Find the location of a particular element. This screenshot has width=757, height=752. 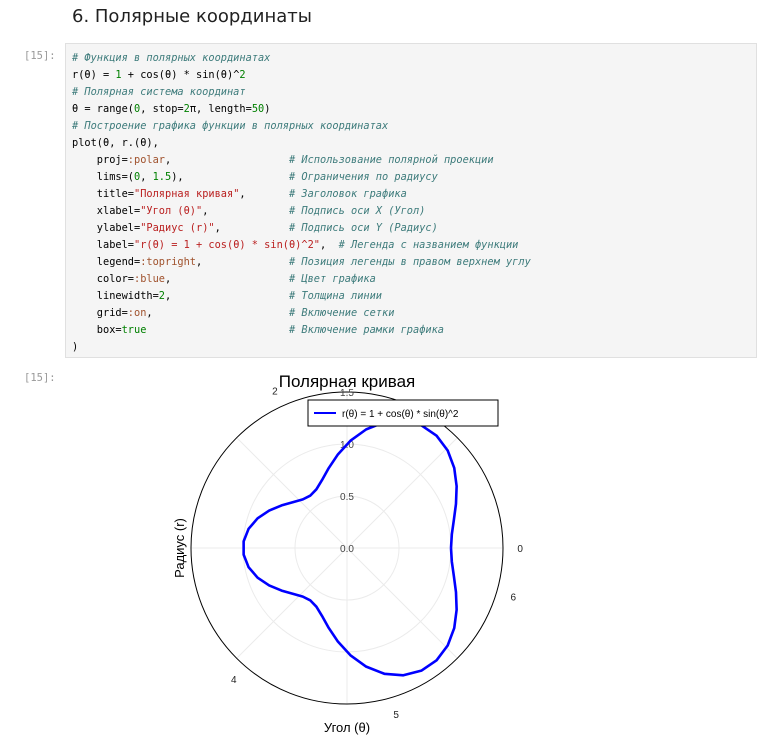

theta-tick-label: 5 is located at coordinates (396, 715).